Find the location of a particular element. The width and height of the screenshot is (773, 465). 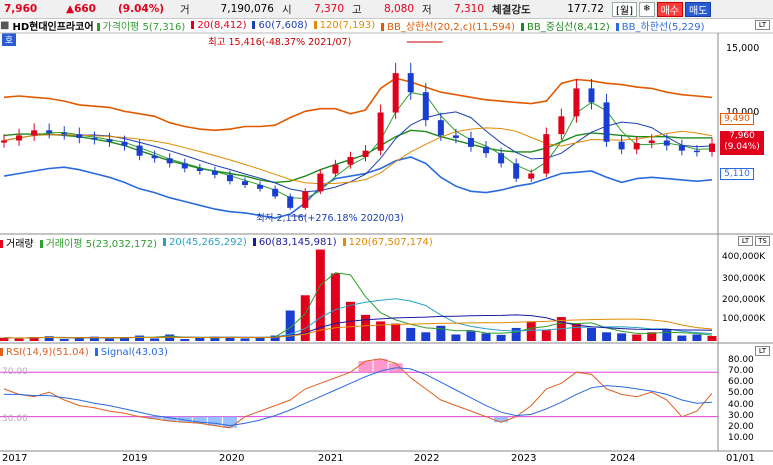

open-label: 시 is located at coordinates (287, 9).